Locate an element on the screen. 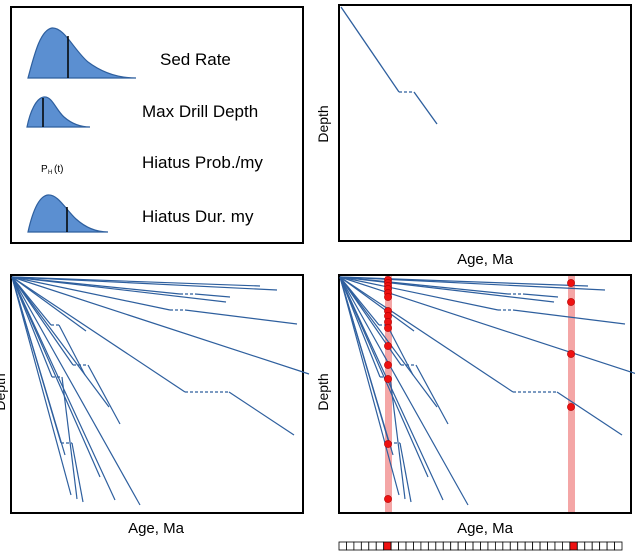  max-drill-depth-distribution-icon is located at coordinates (58, 112).